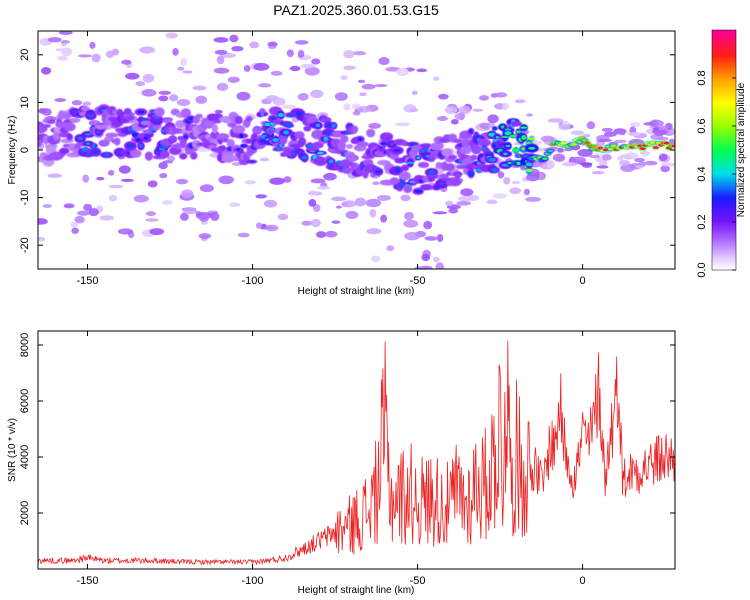  What do you see at coordinates (253, 581) in the screenshot?
I see `snr-x-tick-label: -100` at bounding box center [253, 581].